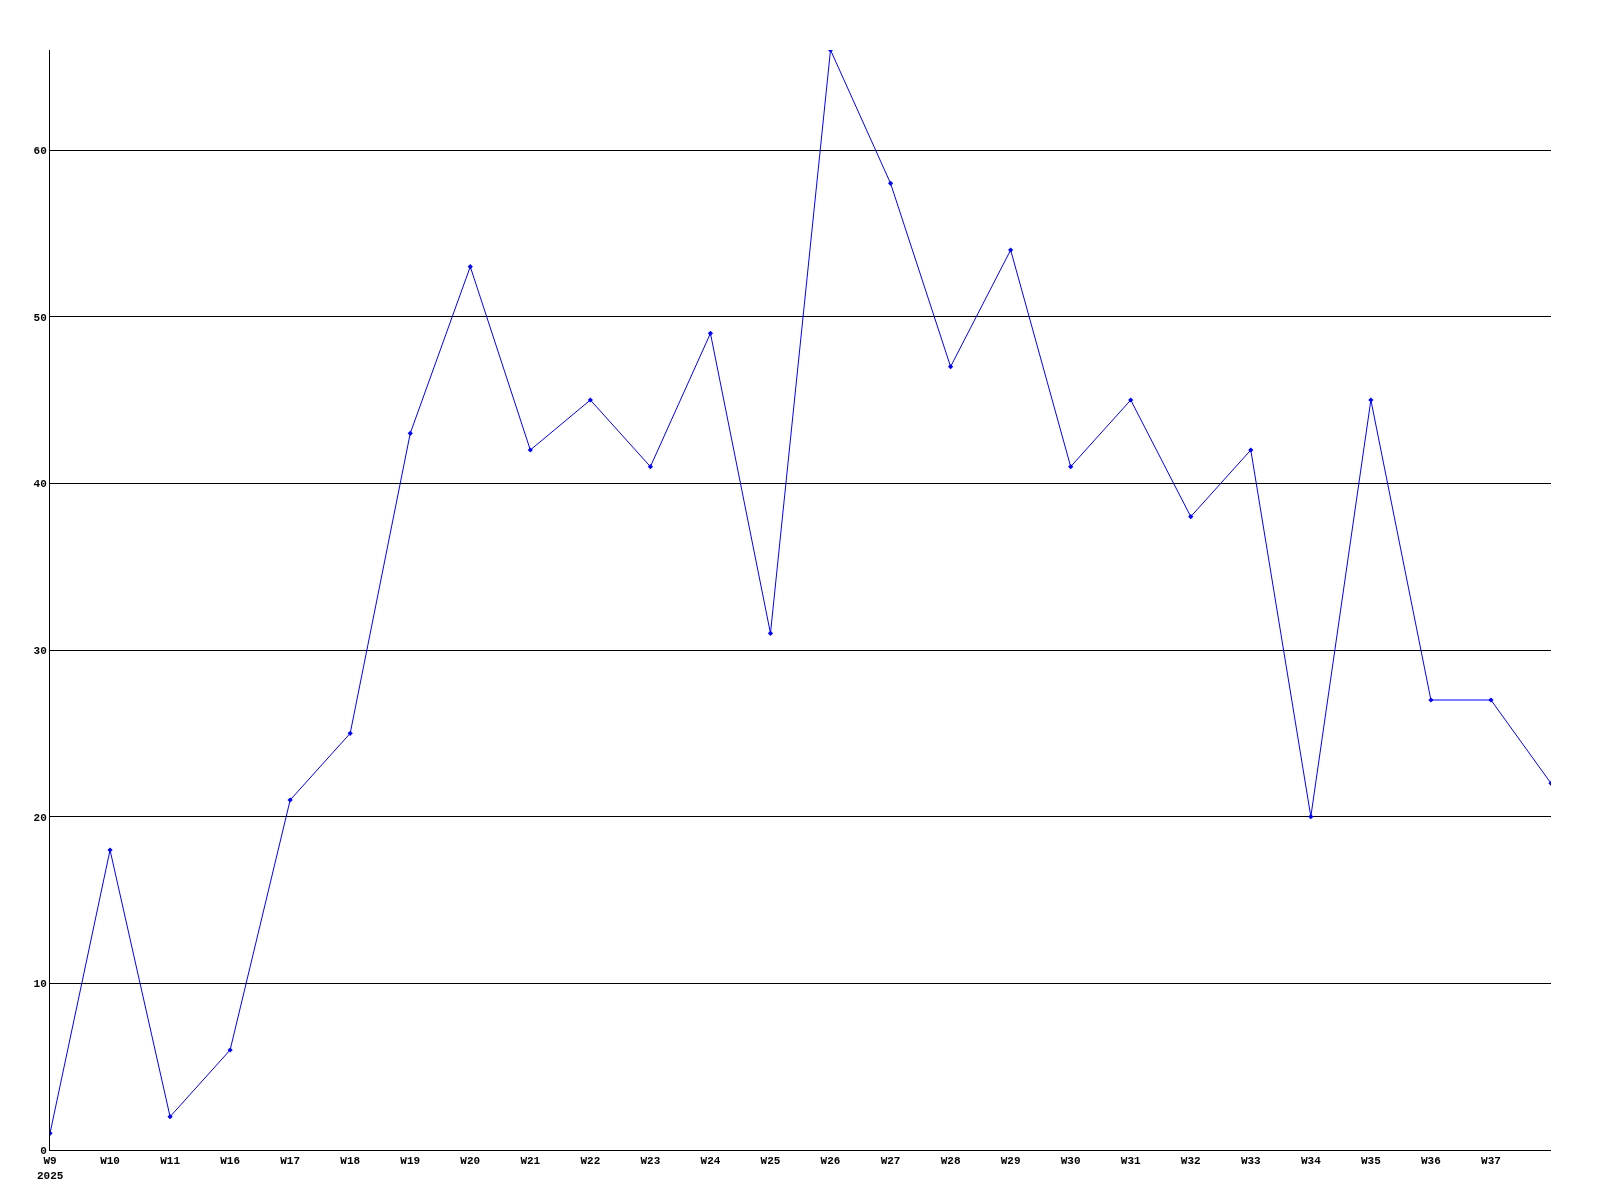 The width and height of the screenshot is (1600, 1200). I want to click on x-tick-label: W30, so click(1070, 1161).